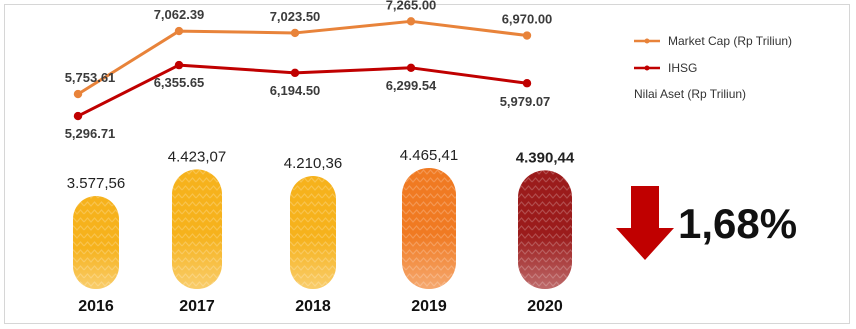  I want to click on bar-value-label-2020: 4.390,44, so click(545, 157).